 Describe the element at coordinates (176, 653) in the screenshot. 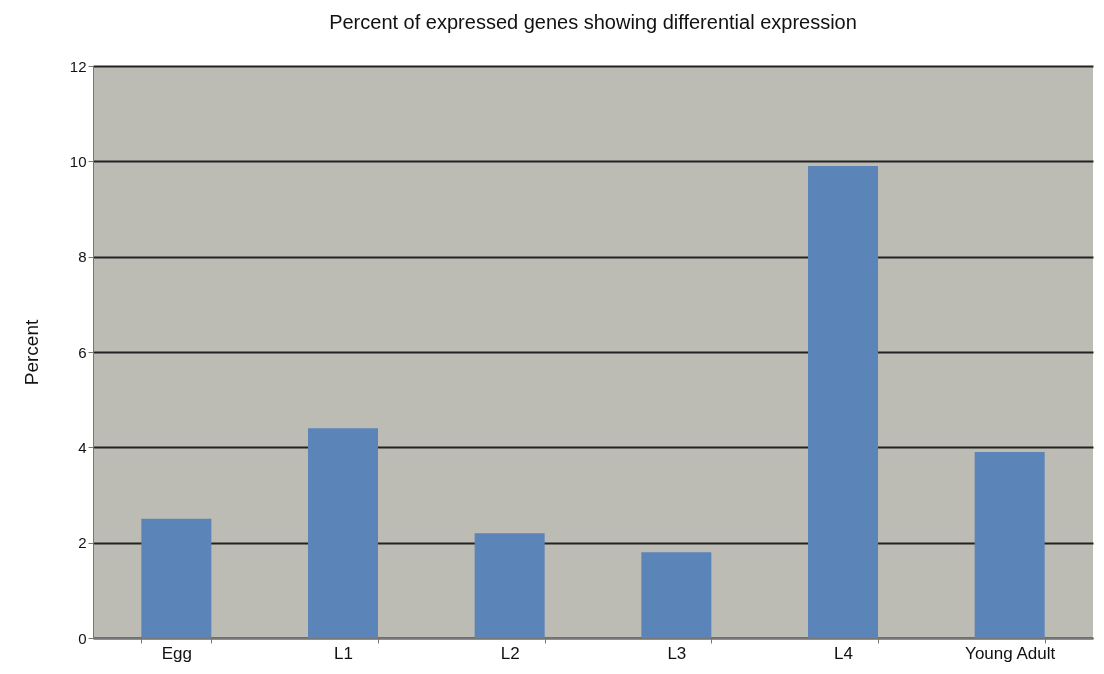

I see `x-tick-label: Egg` at that location.